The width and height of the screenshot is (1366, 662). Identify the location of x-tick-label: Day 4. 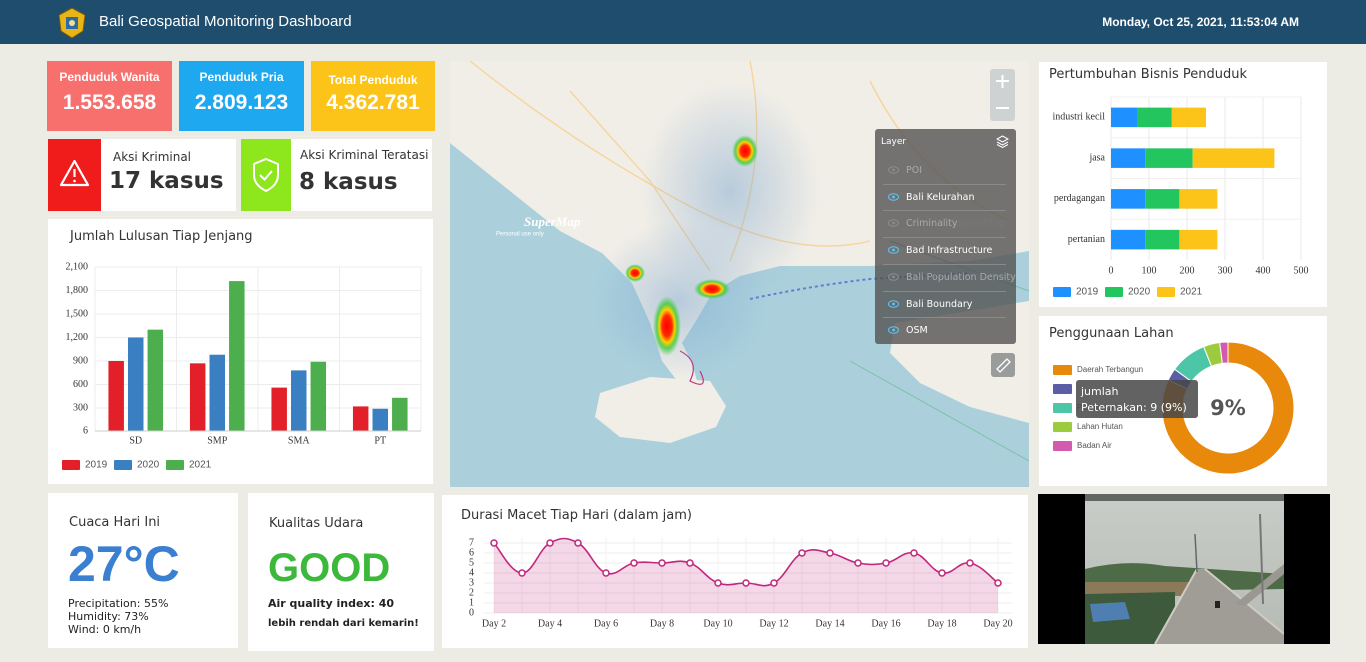
(550, 623).